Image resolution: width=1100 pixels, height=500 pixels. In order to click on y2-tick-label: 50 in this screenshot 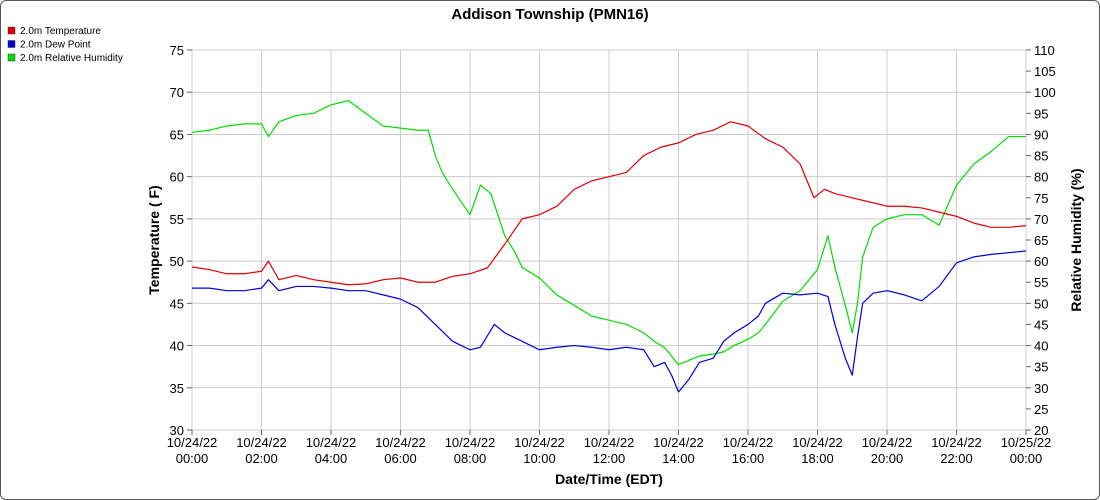, I will do `click(1041, 303)`.